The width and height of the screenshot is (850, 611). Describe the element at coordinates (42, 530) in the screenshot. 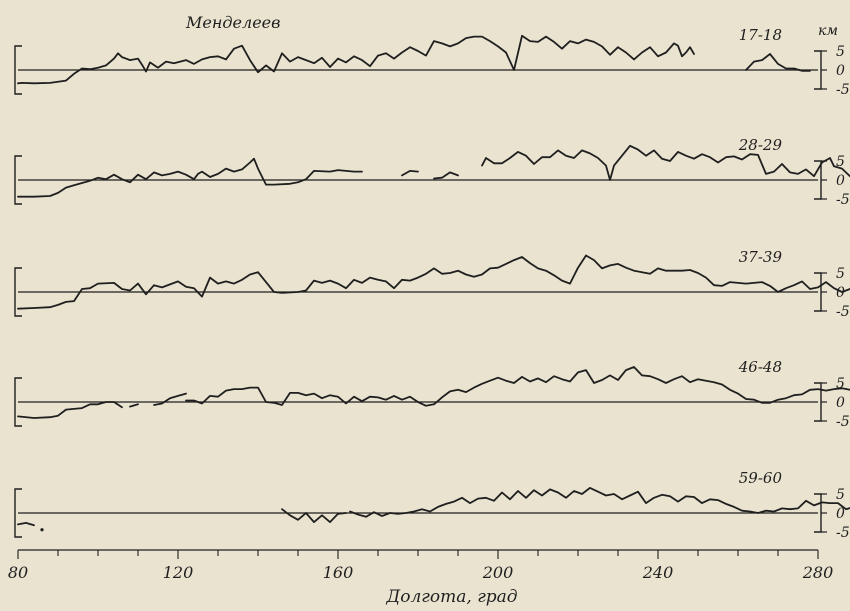

I see `series-point` at that location.